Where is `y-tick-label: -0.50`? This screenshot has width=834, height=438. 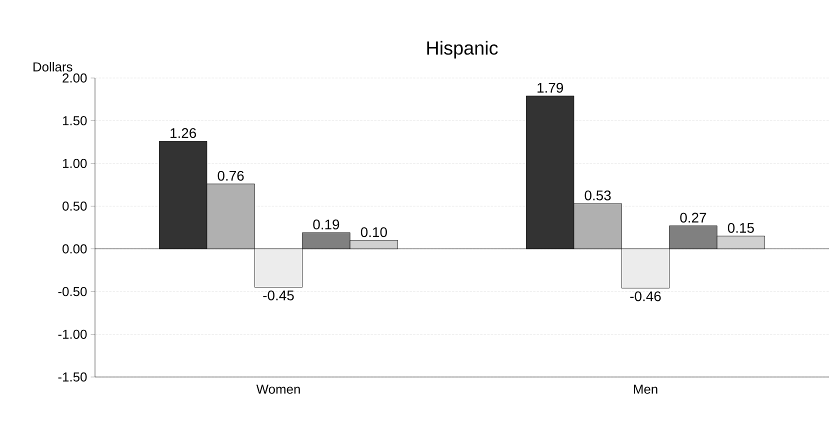 y-tick-label: -0.50 is located at coordinates (72, 291).